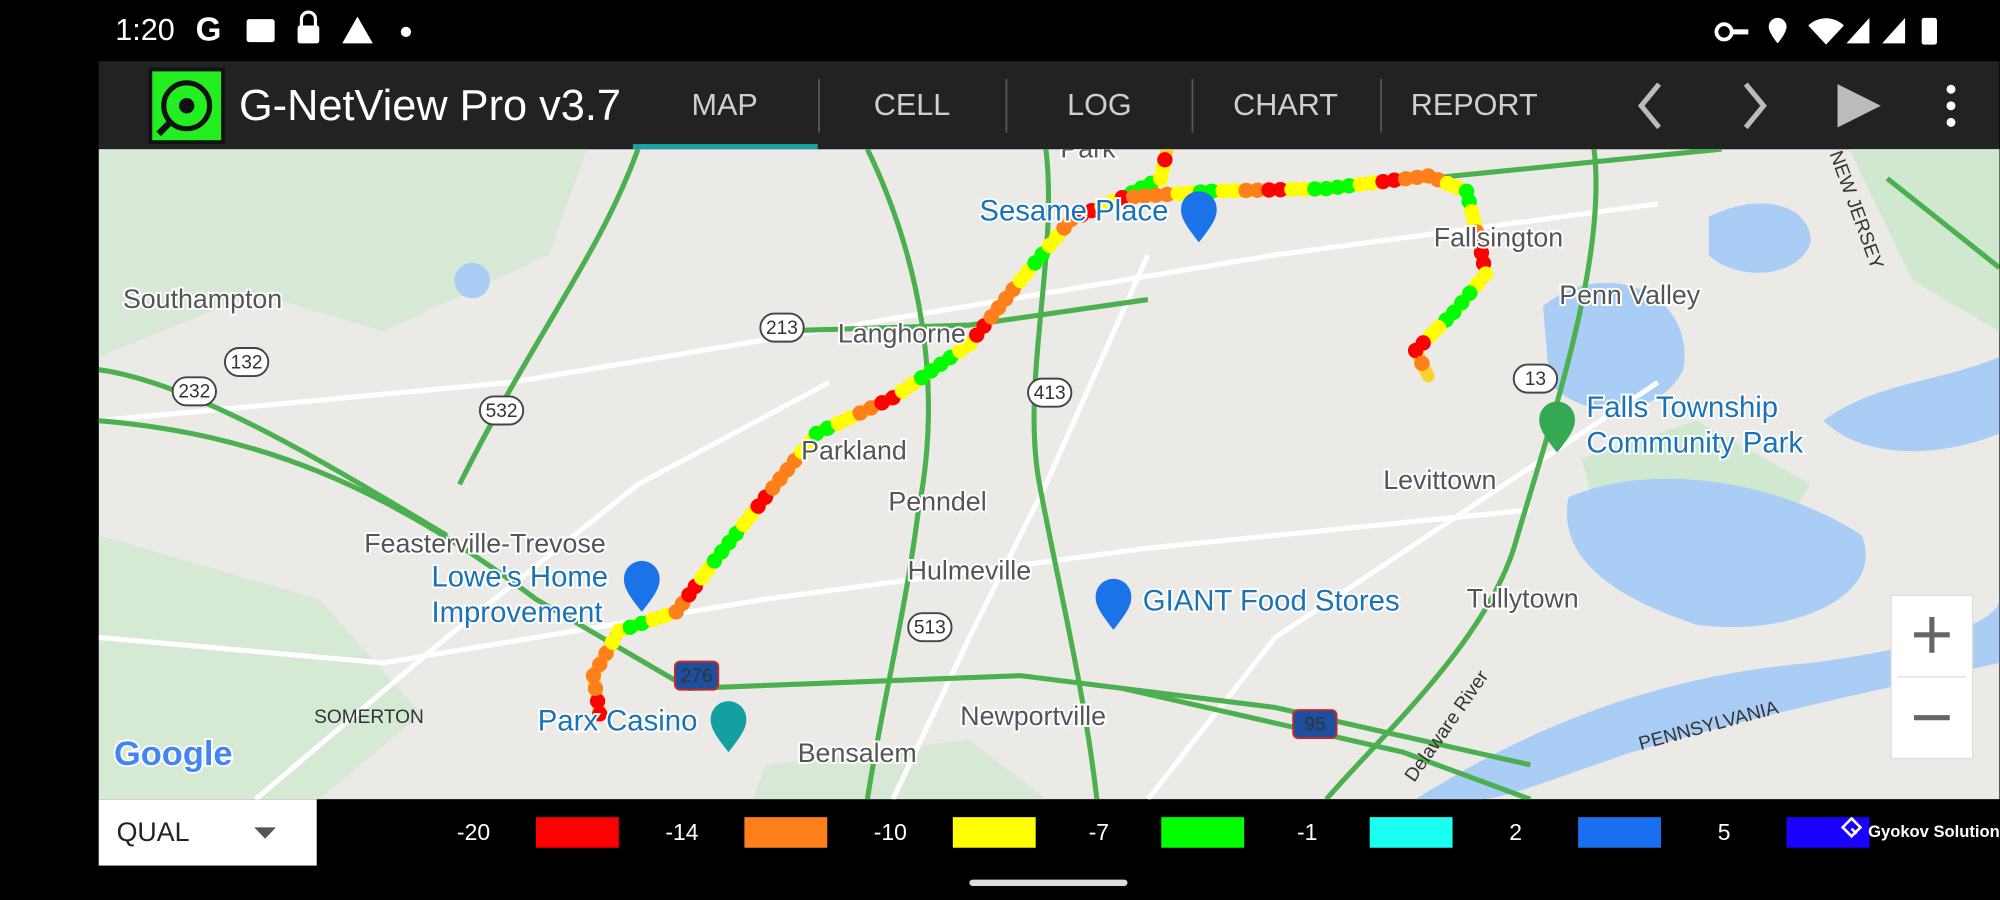  What do you see at coordinates (1851, 827) in the screenshot?
I see `brand-logo` at bounding box center [1851, 827].